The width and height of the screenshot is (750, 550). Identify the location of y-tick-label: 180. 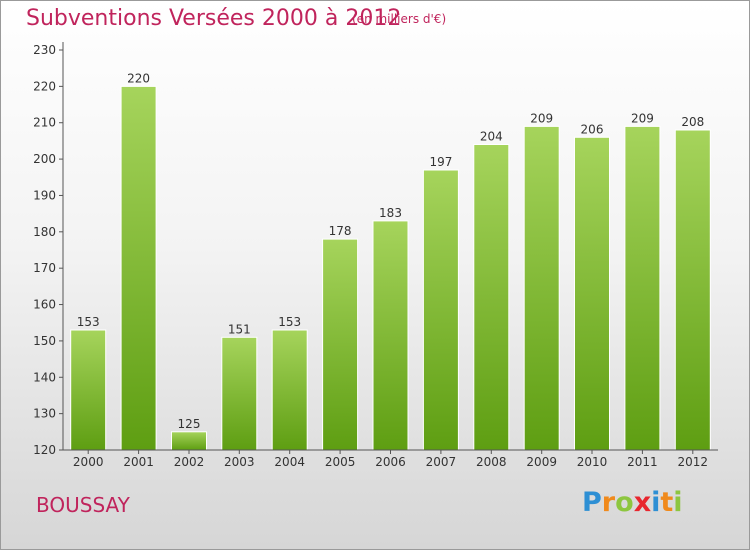
(44, 232).